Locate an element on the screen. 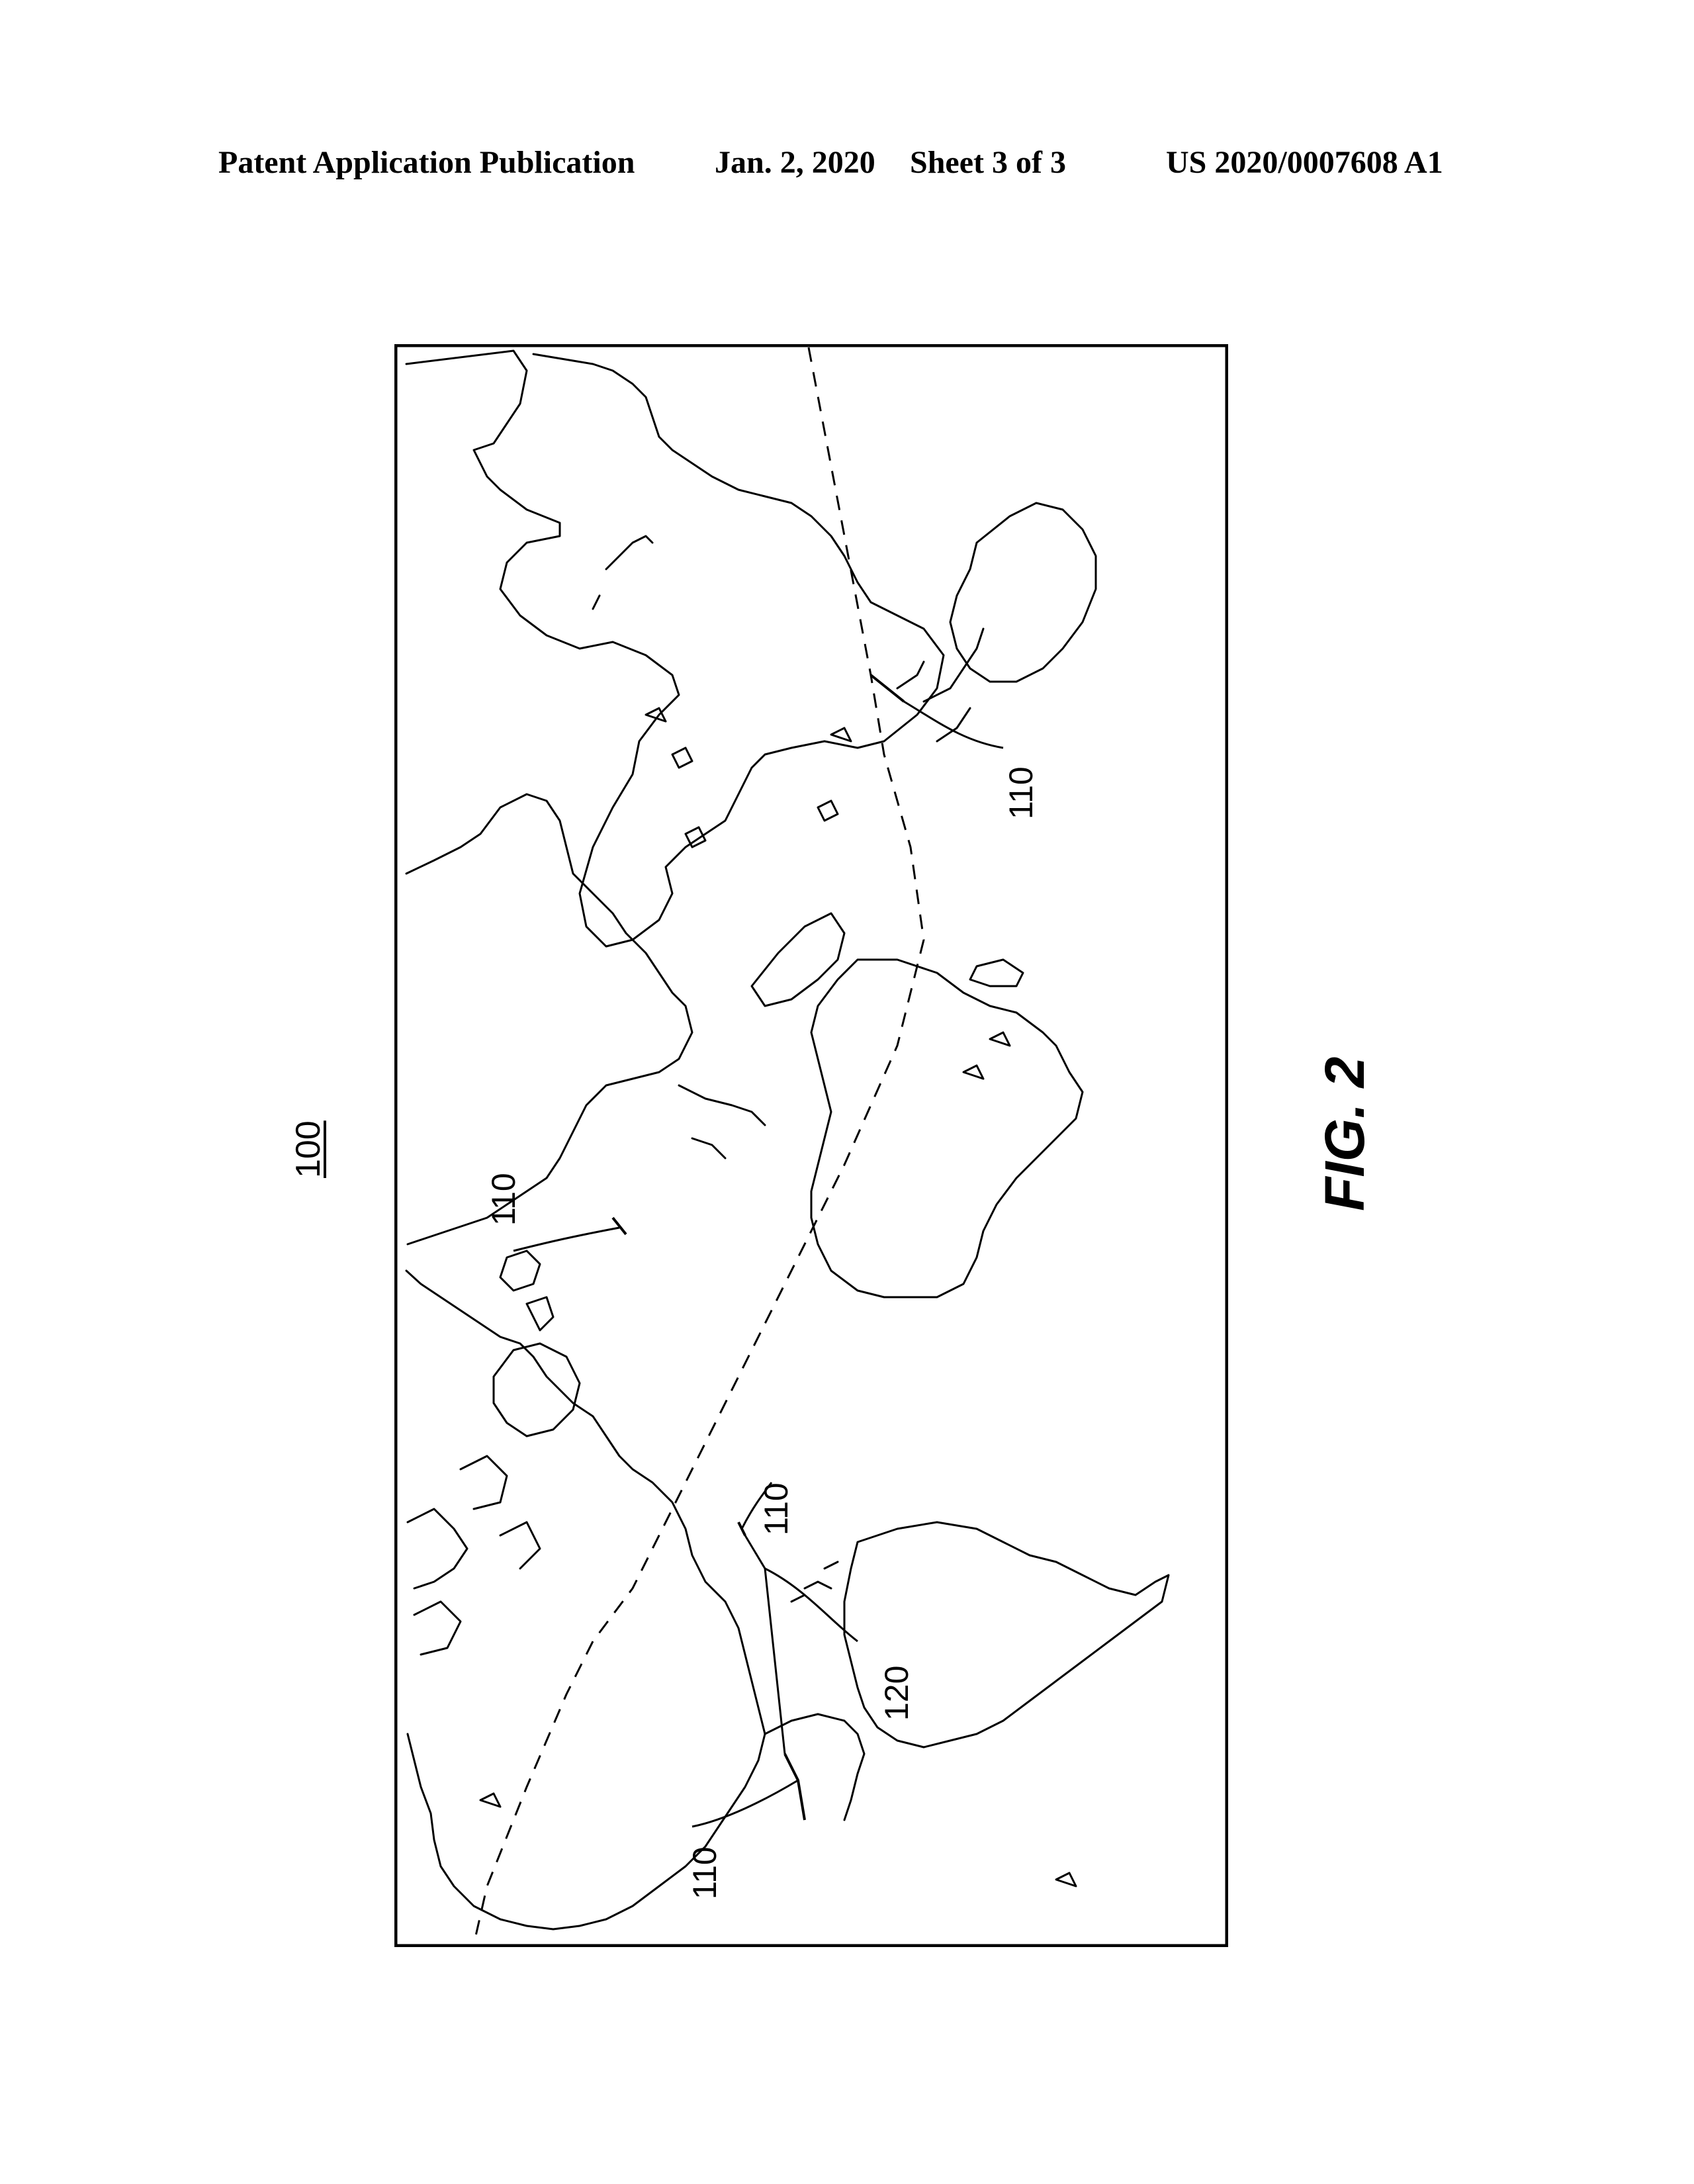 This screenshot has height=2184, width=1694. leader-line-110-b is located at coordinates (566, 1239).